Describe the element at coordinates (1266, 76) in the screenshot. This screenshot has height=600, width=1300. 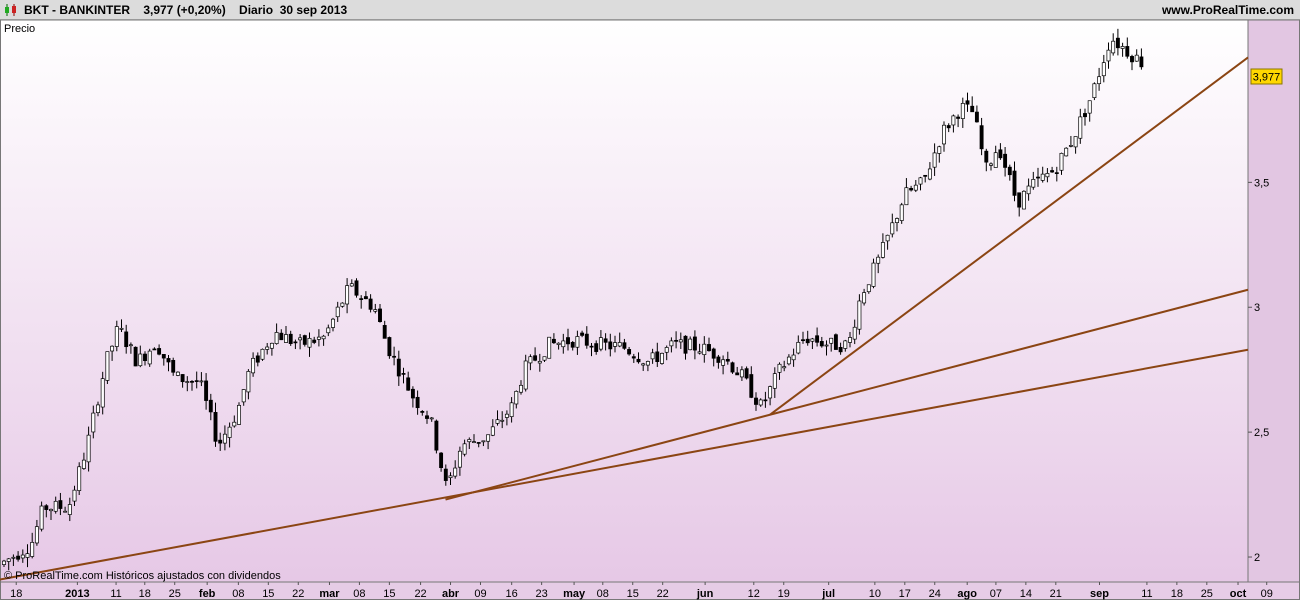
I see `last-price-box` at that location.